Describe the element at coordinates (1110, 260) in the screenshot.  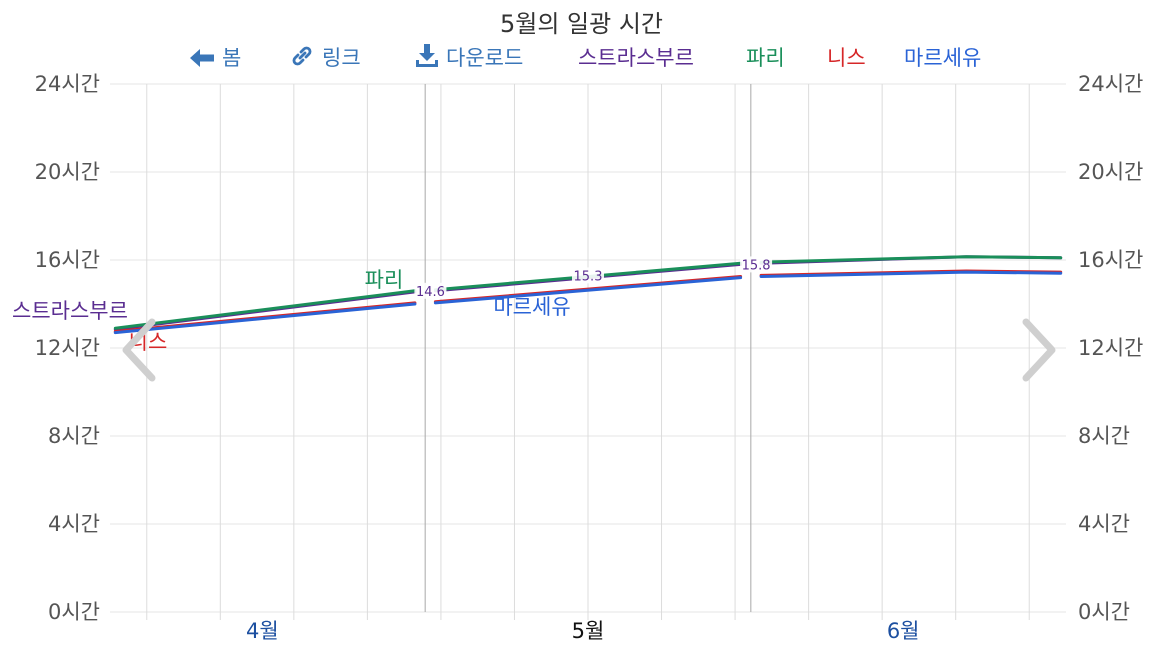
I see `y-tick-label-right: 16시간` at that location.